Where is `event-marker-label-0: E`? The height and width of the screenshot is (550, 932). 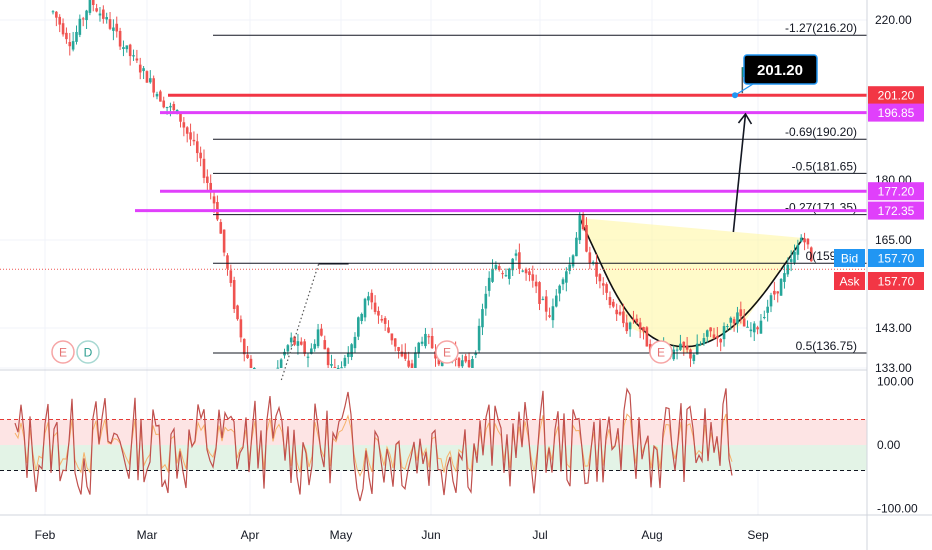 event-marker-label-0: E is located at coordinates (63, 353).